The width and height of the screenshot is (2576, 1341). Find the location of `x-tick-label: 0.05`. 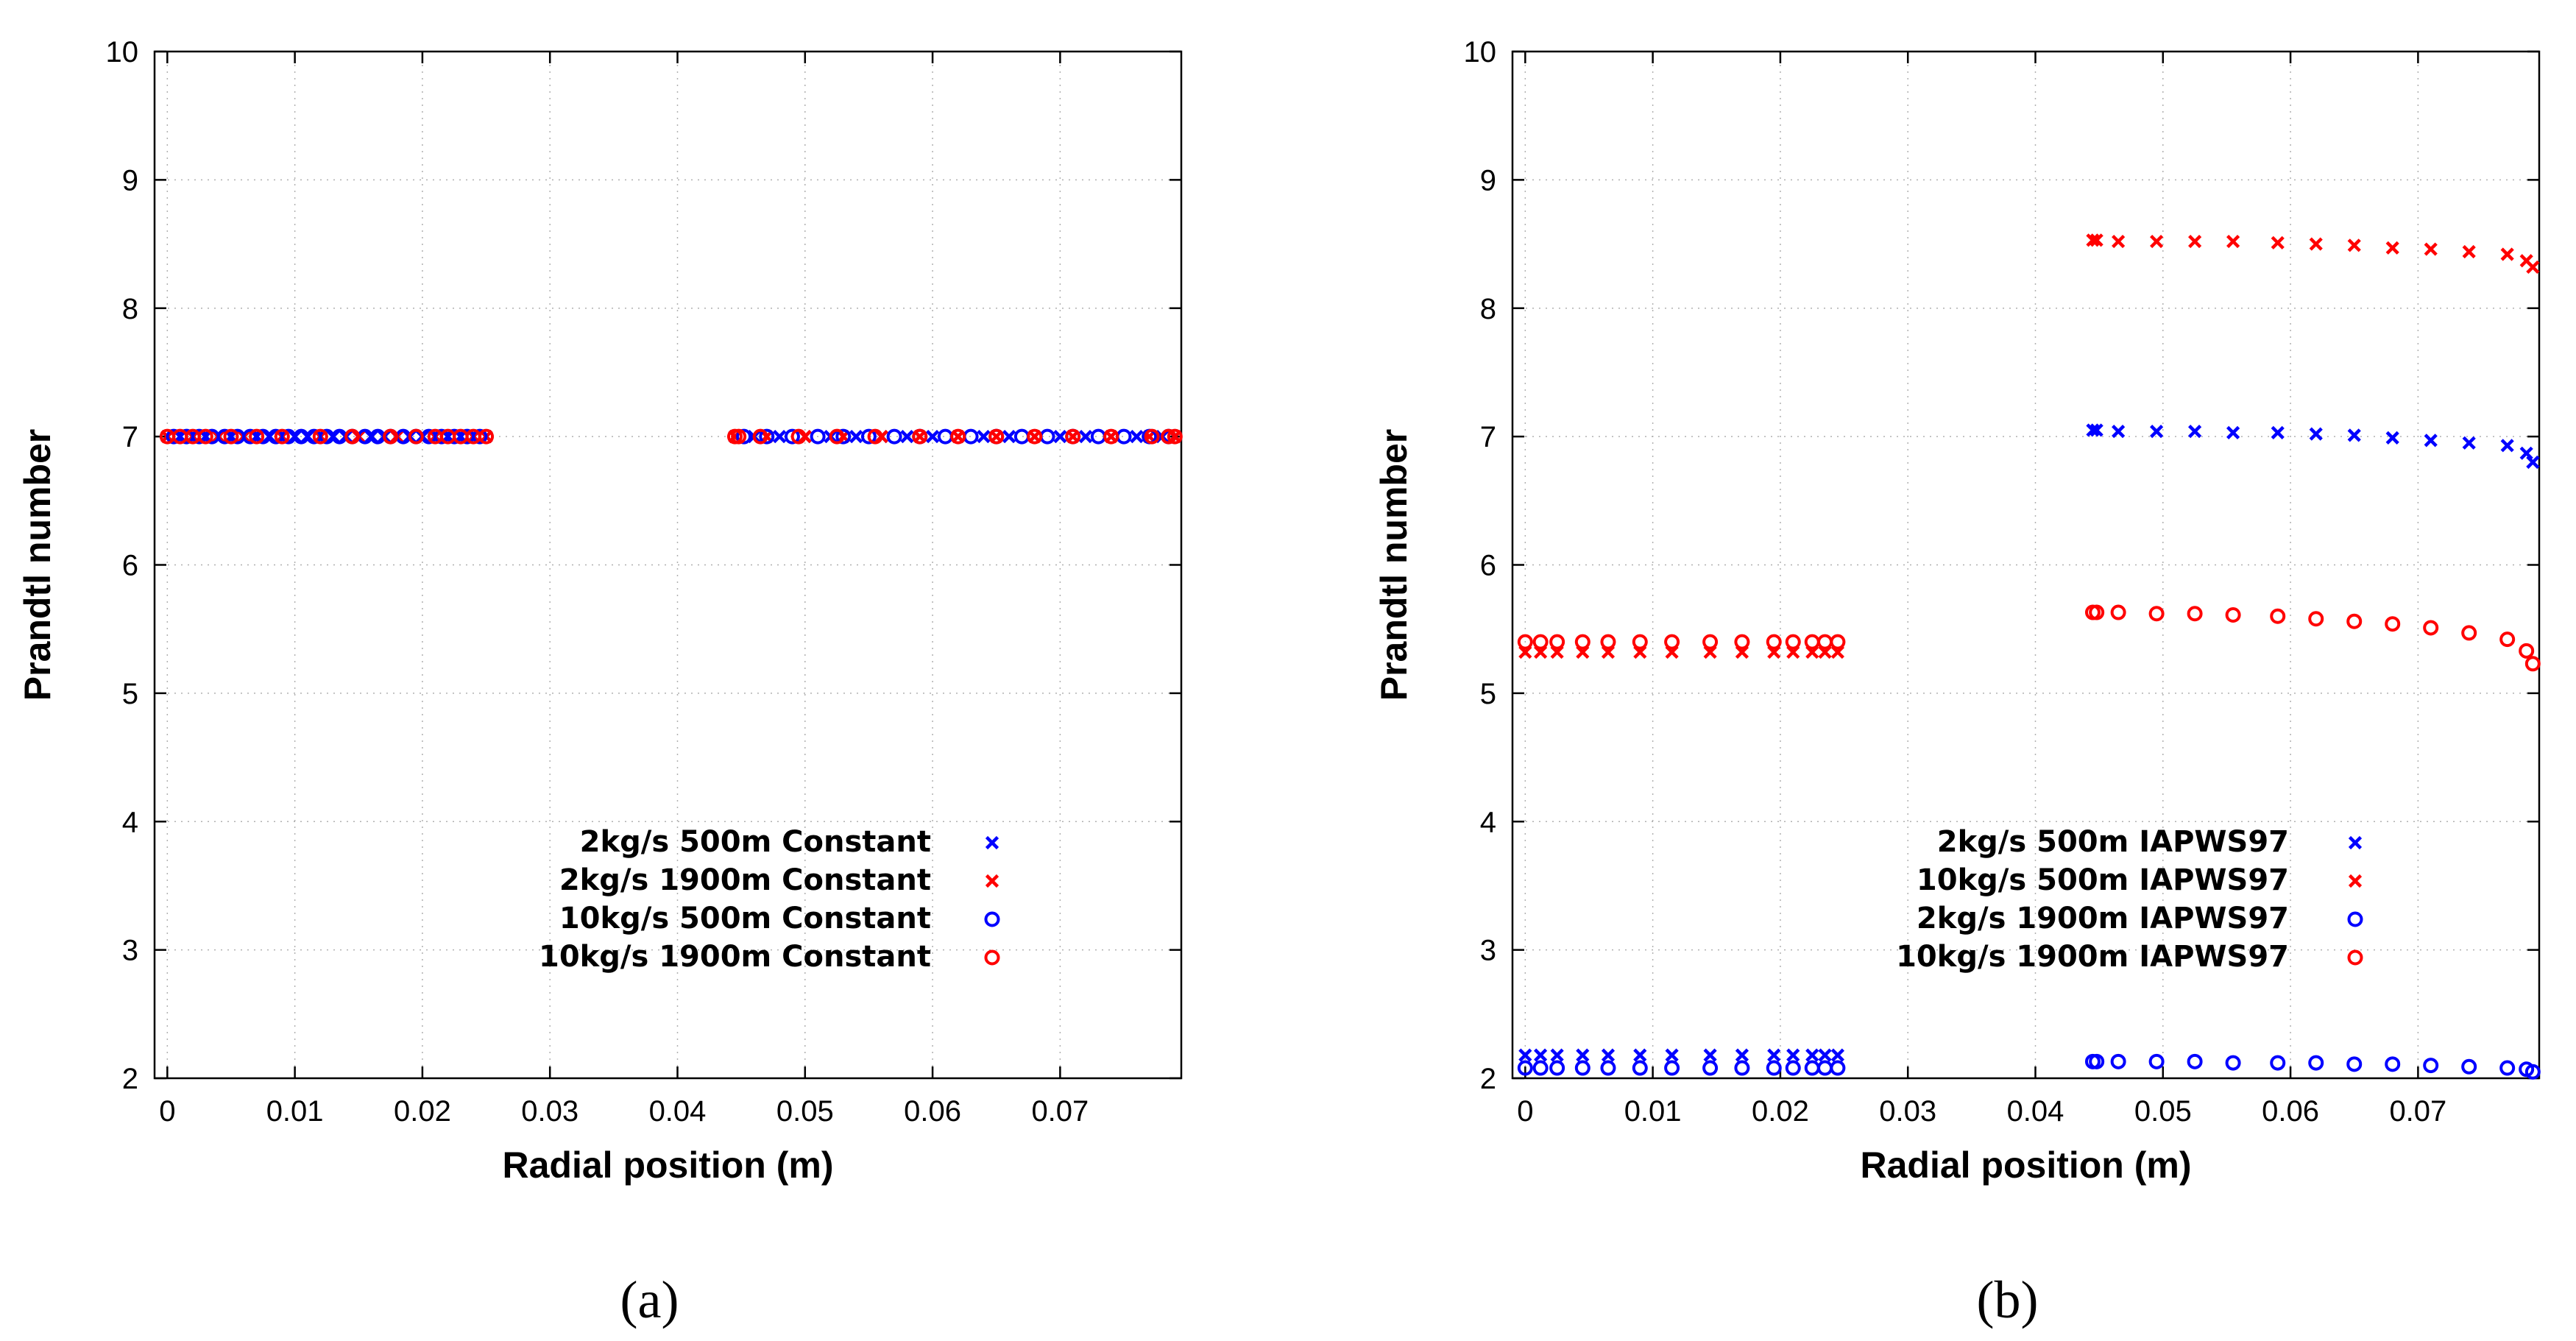

x-tick-label: 0.05 is located at coordinates (2163, 1111).